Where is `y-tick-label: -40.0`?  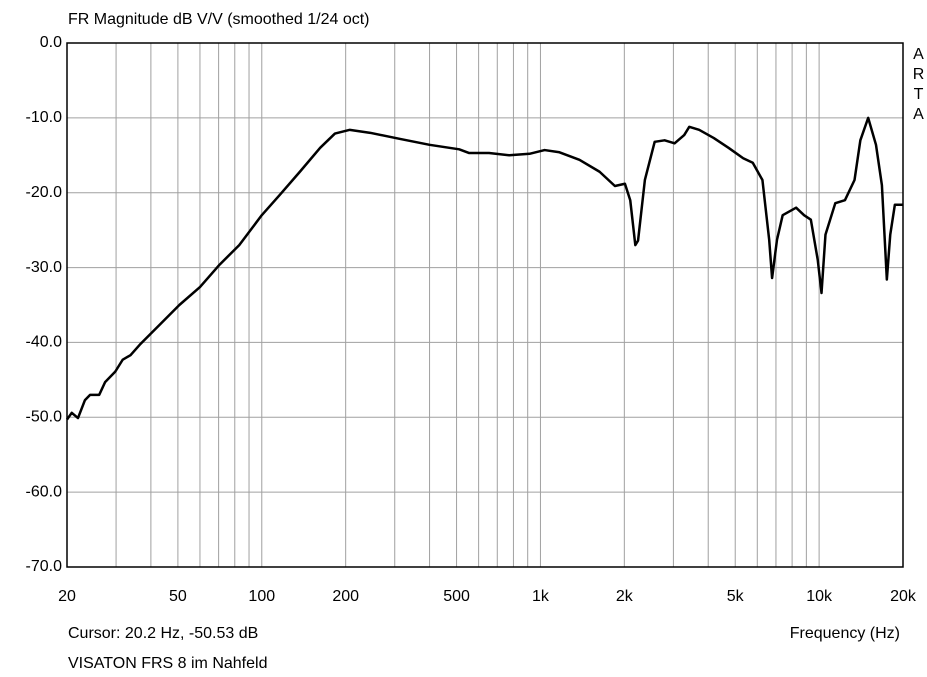 y-tick-label: -40.0 is located at coordinates (44, 342).